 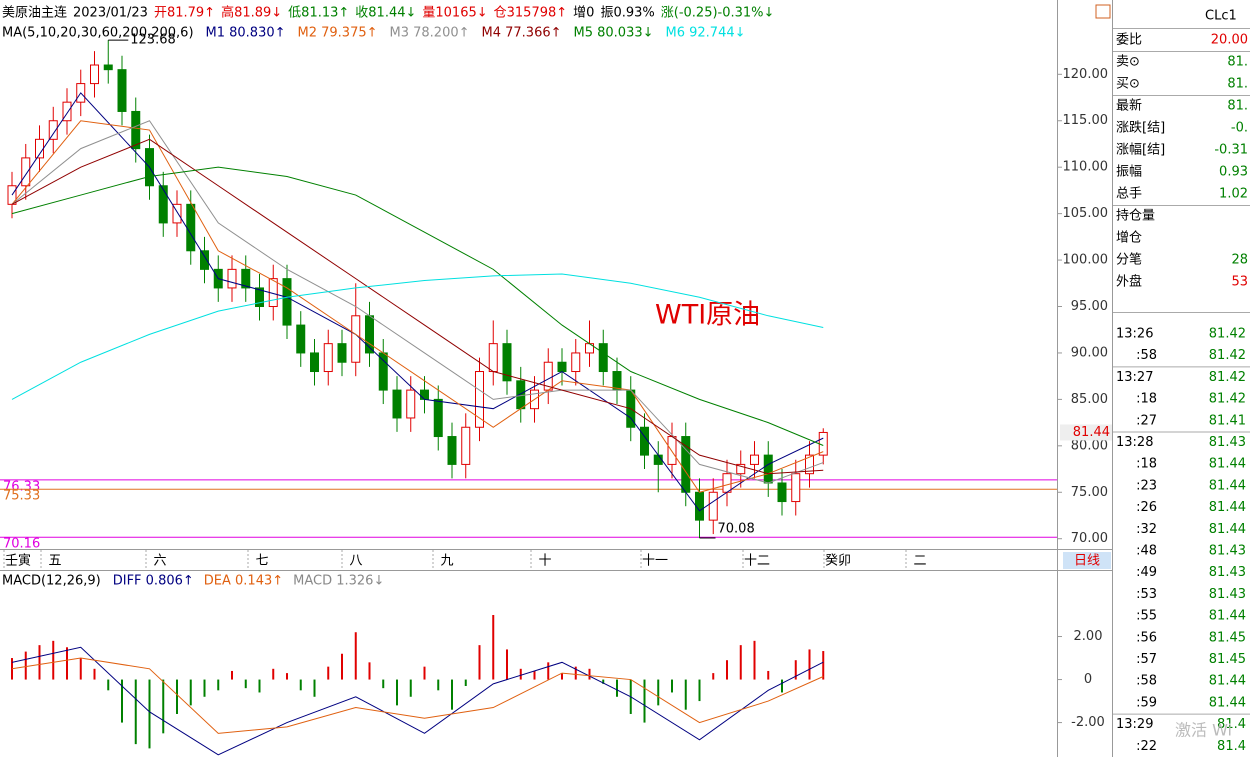 What do you see at coordinates (34, 13) in the screenshot?
I see `header-item: 美原油主连` at bounding box center [34, 13].